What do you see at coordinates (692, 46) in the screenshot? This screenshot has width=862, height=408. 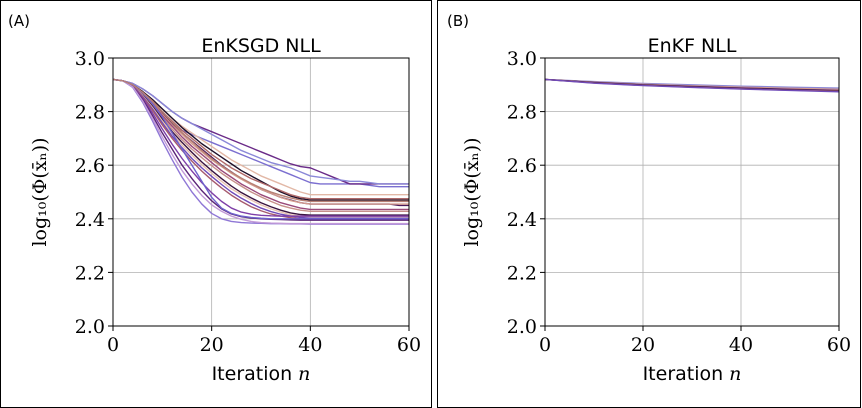 I see `panel-b-title: EnKF NLL` at bounding box center [692, 46].